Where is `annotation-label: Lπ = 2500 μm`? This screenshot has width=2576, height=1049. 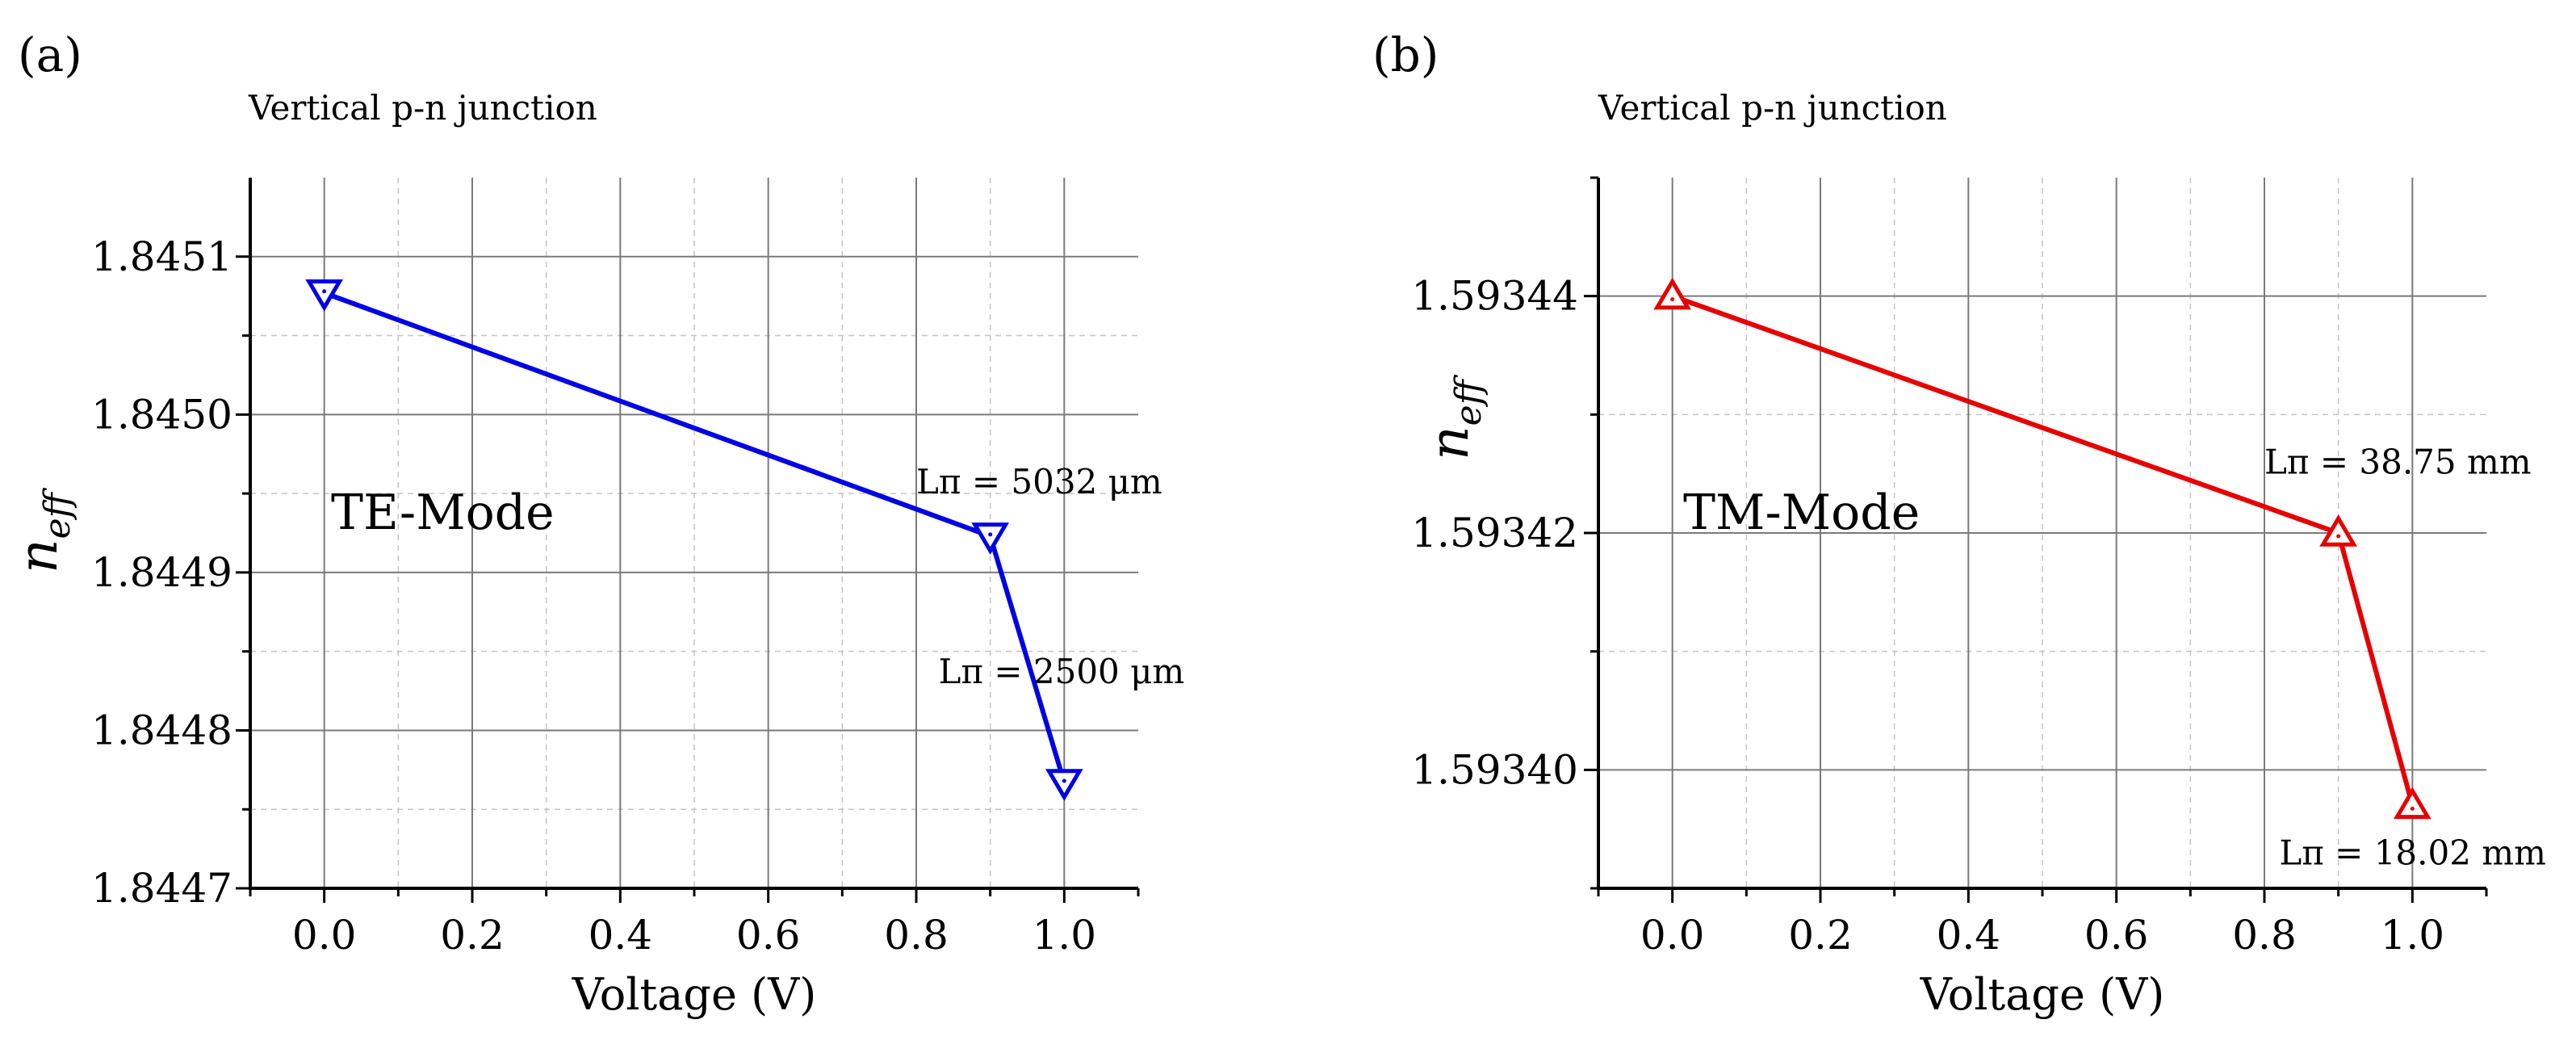 annotation-label: Lπ = 2500 μm is located at coordinates (1062, 671).